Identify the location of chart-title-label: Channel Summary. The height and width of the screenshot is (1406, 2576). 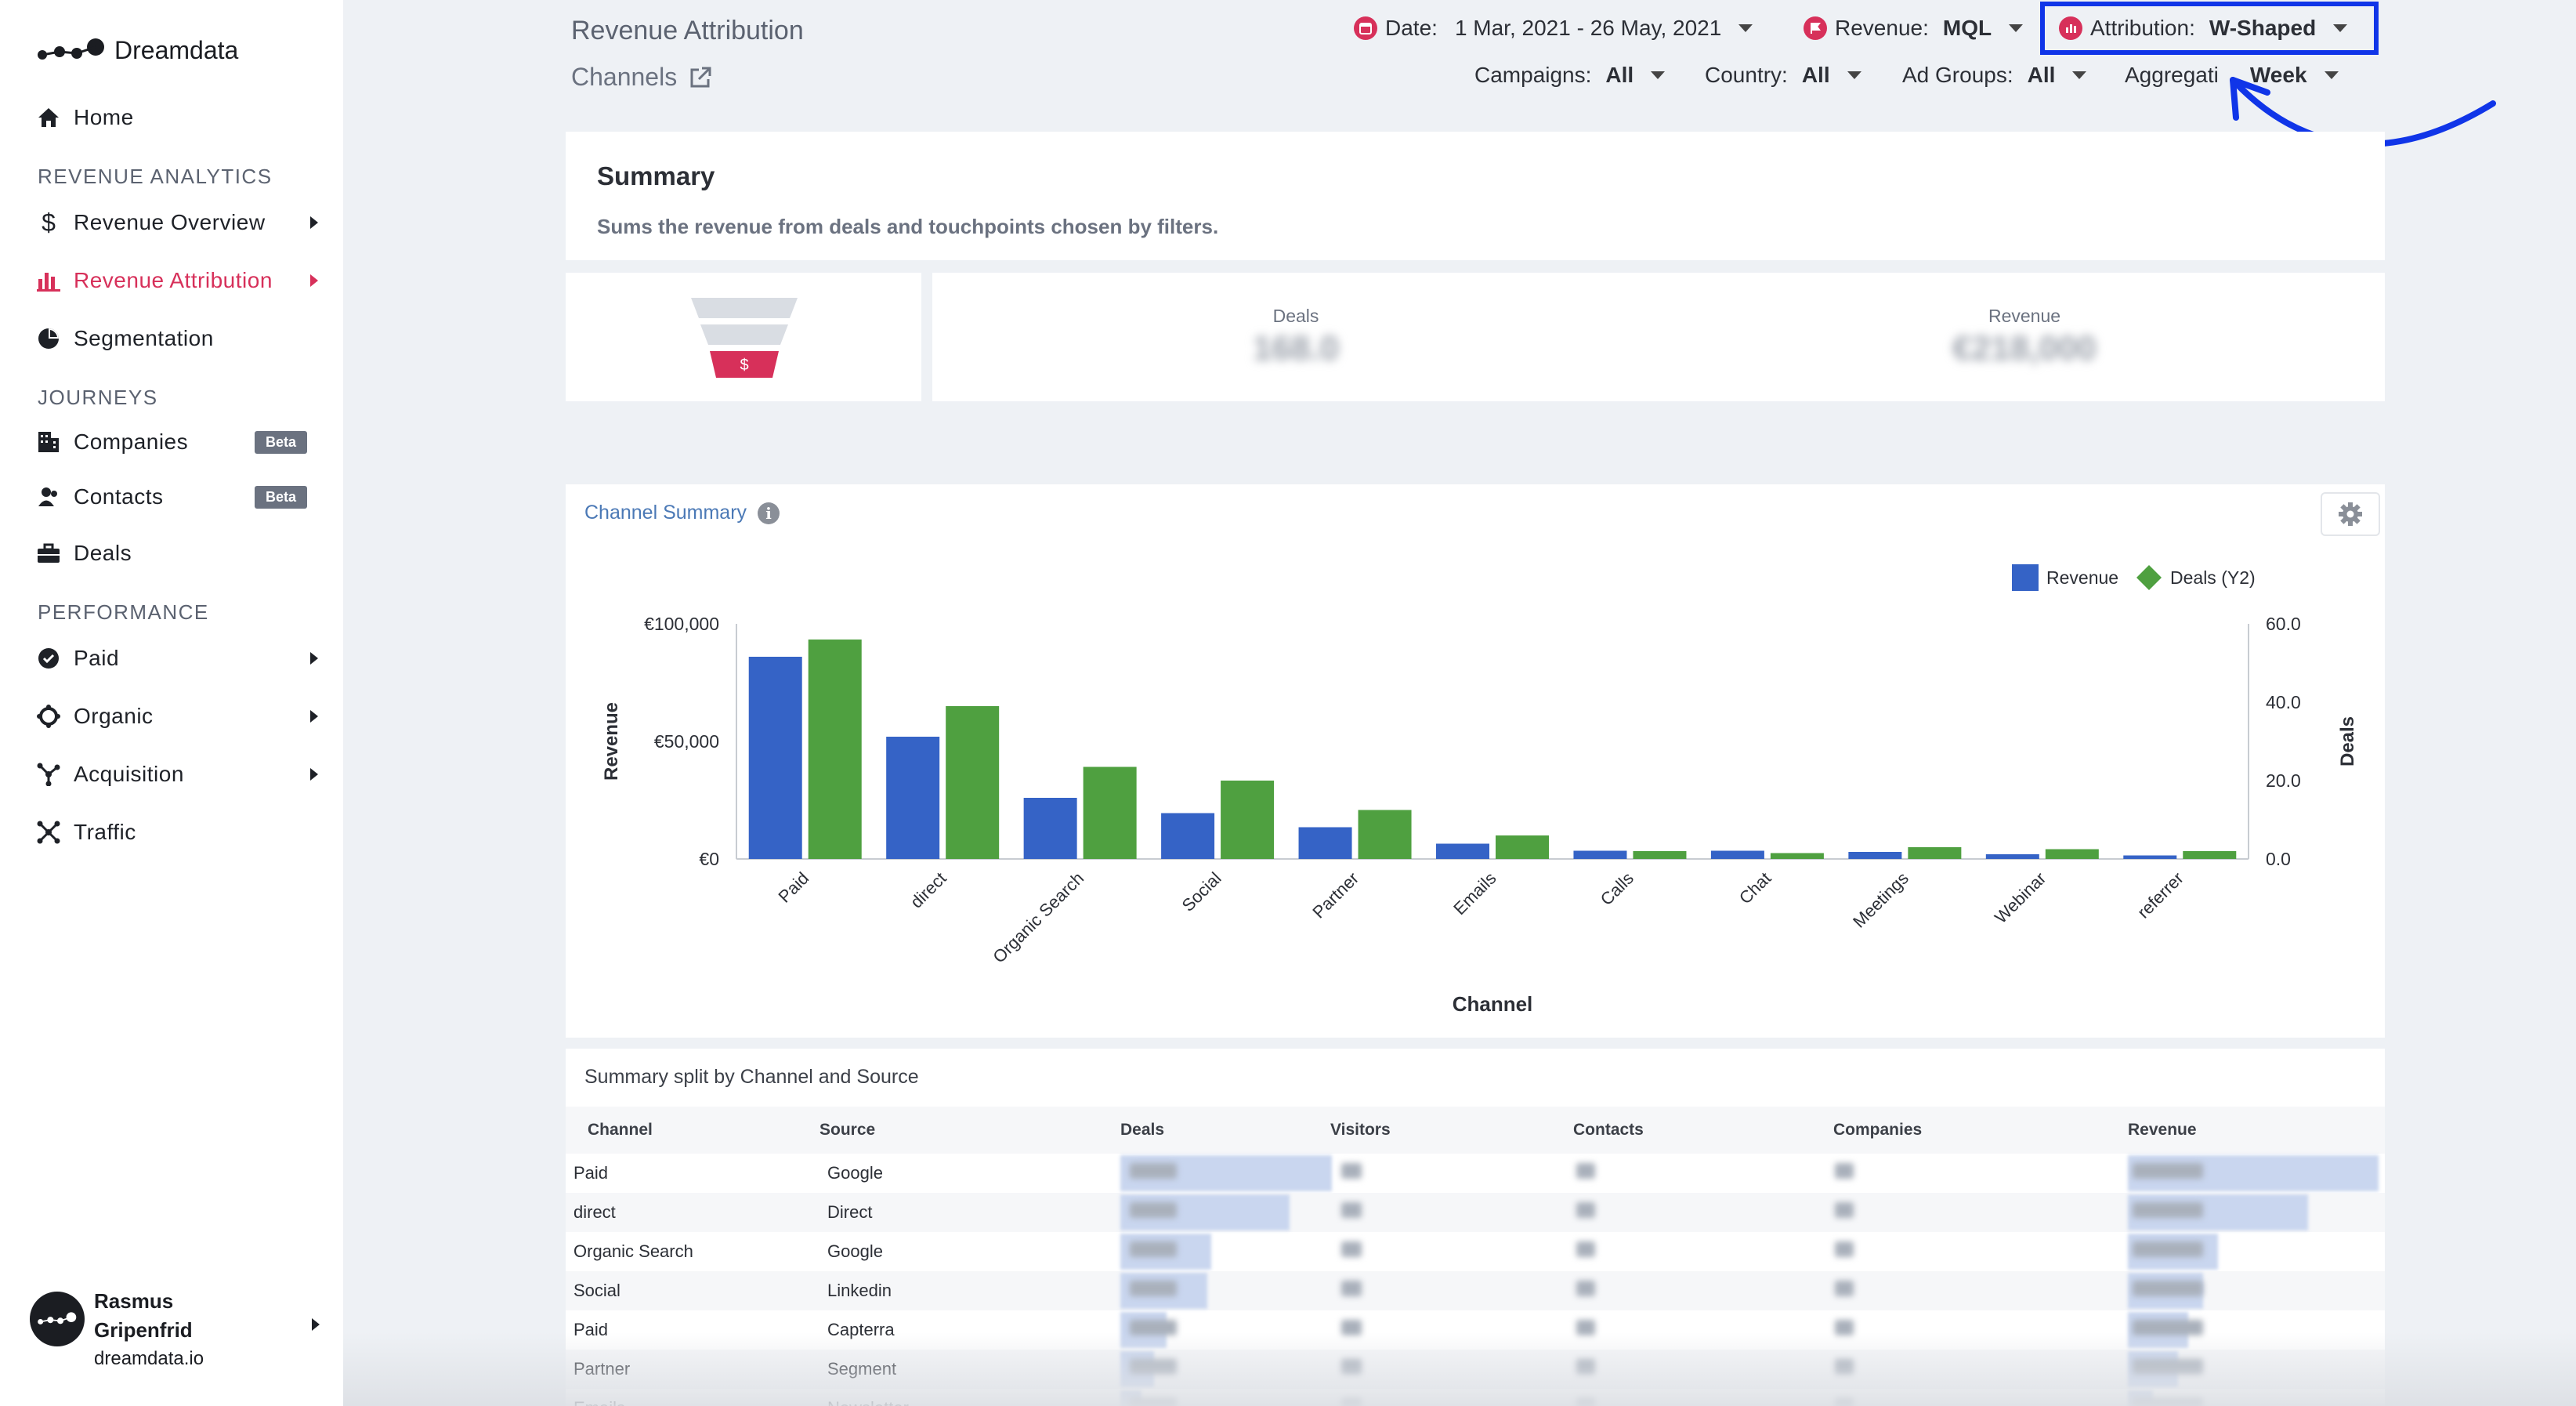
(665, 513).